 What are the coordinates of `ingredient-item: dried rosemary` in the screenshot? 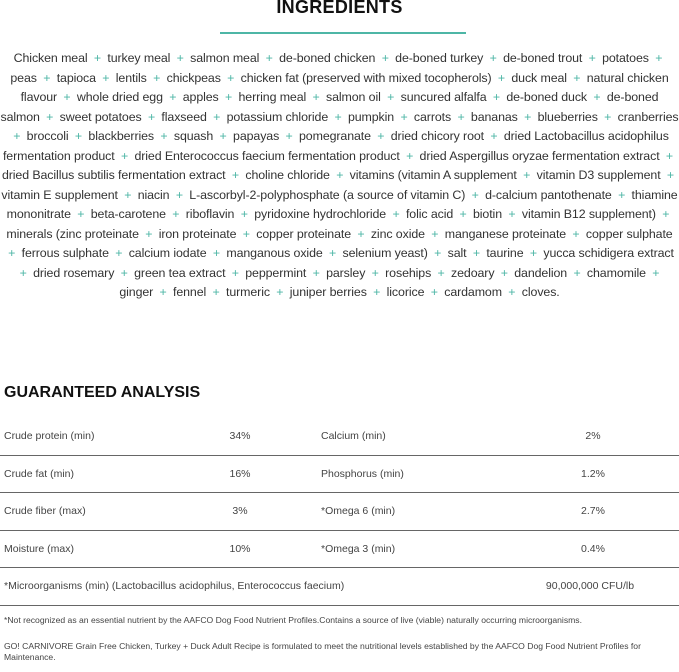 It's located at (74, 272).